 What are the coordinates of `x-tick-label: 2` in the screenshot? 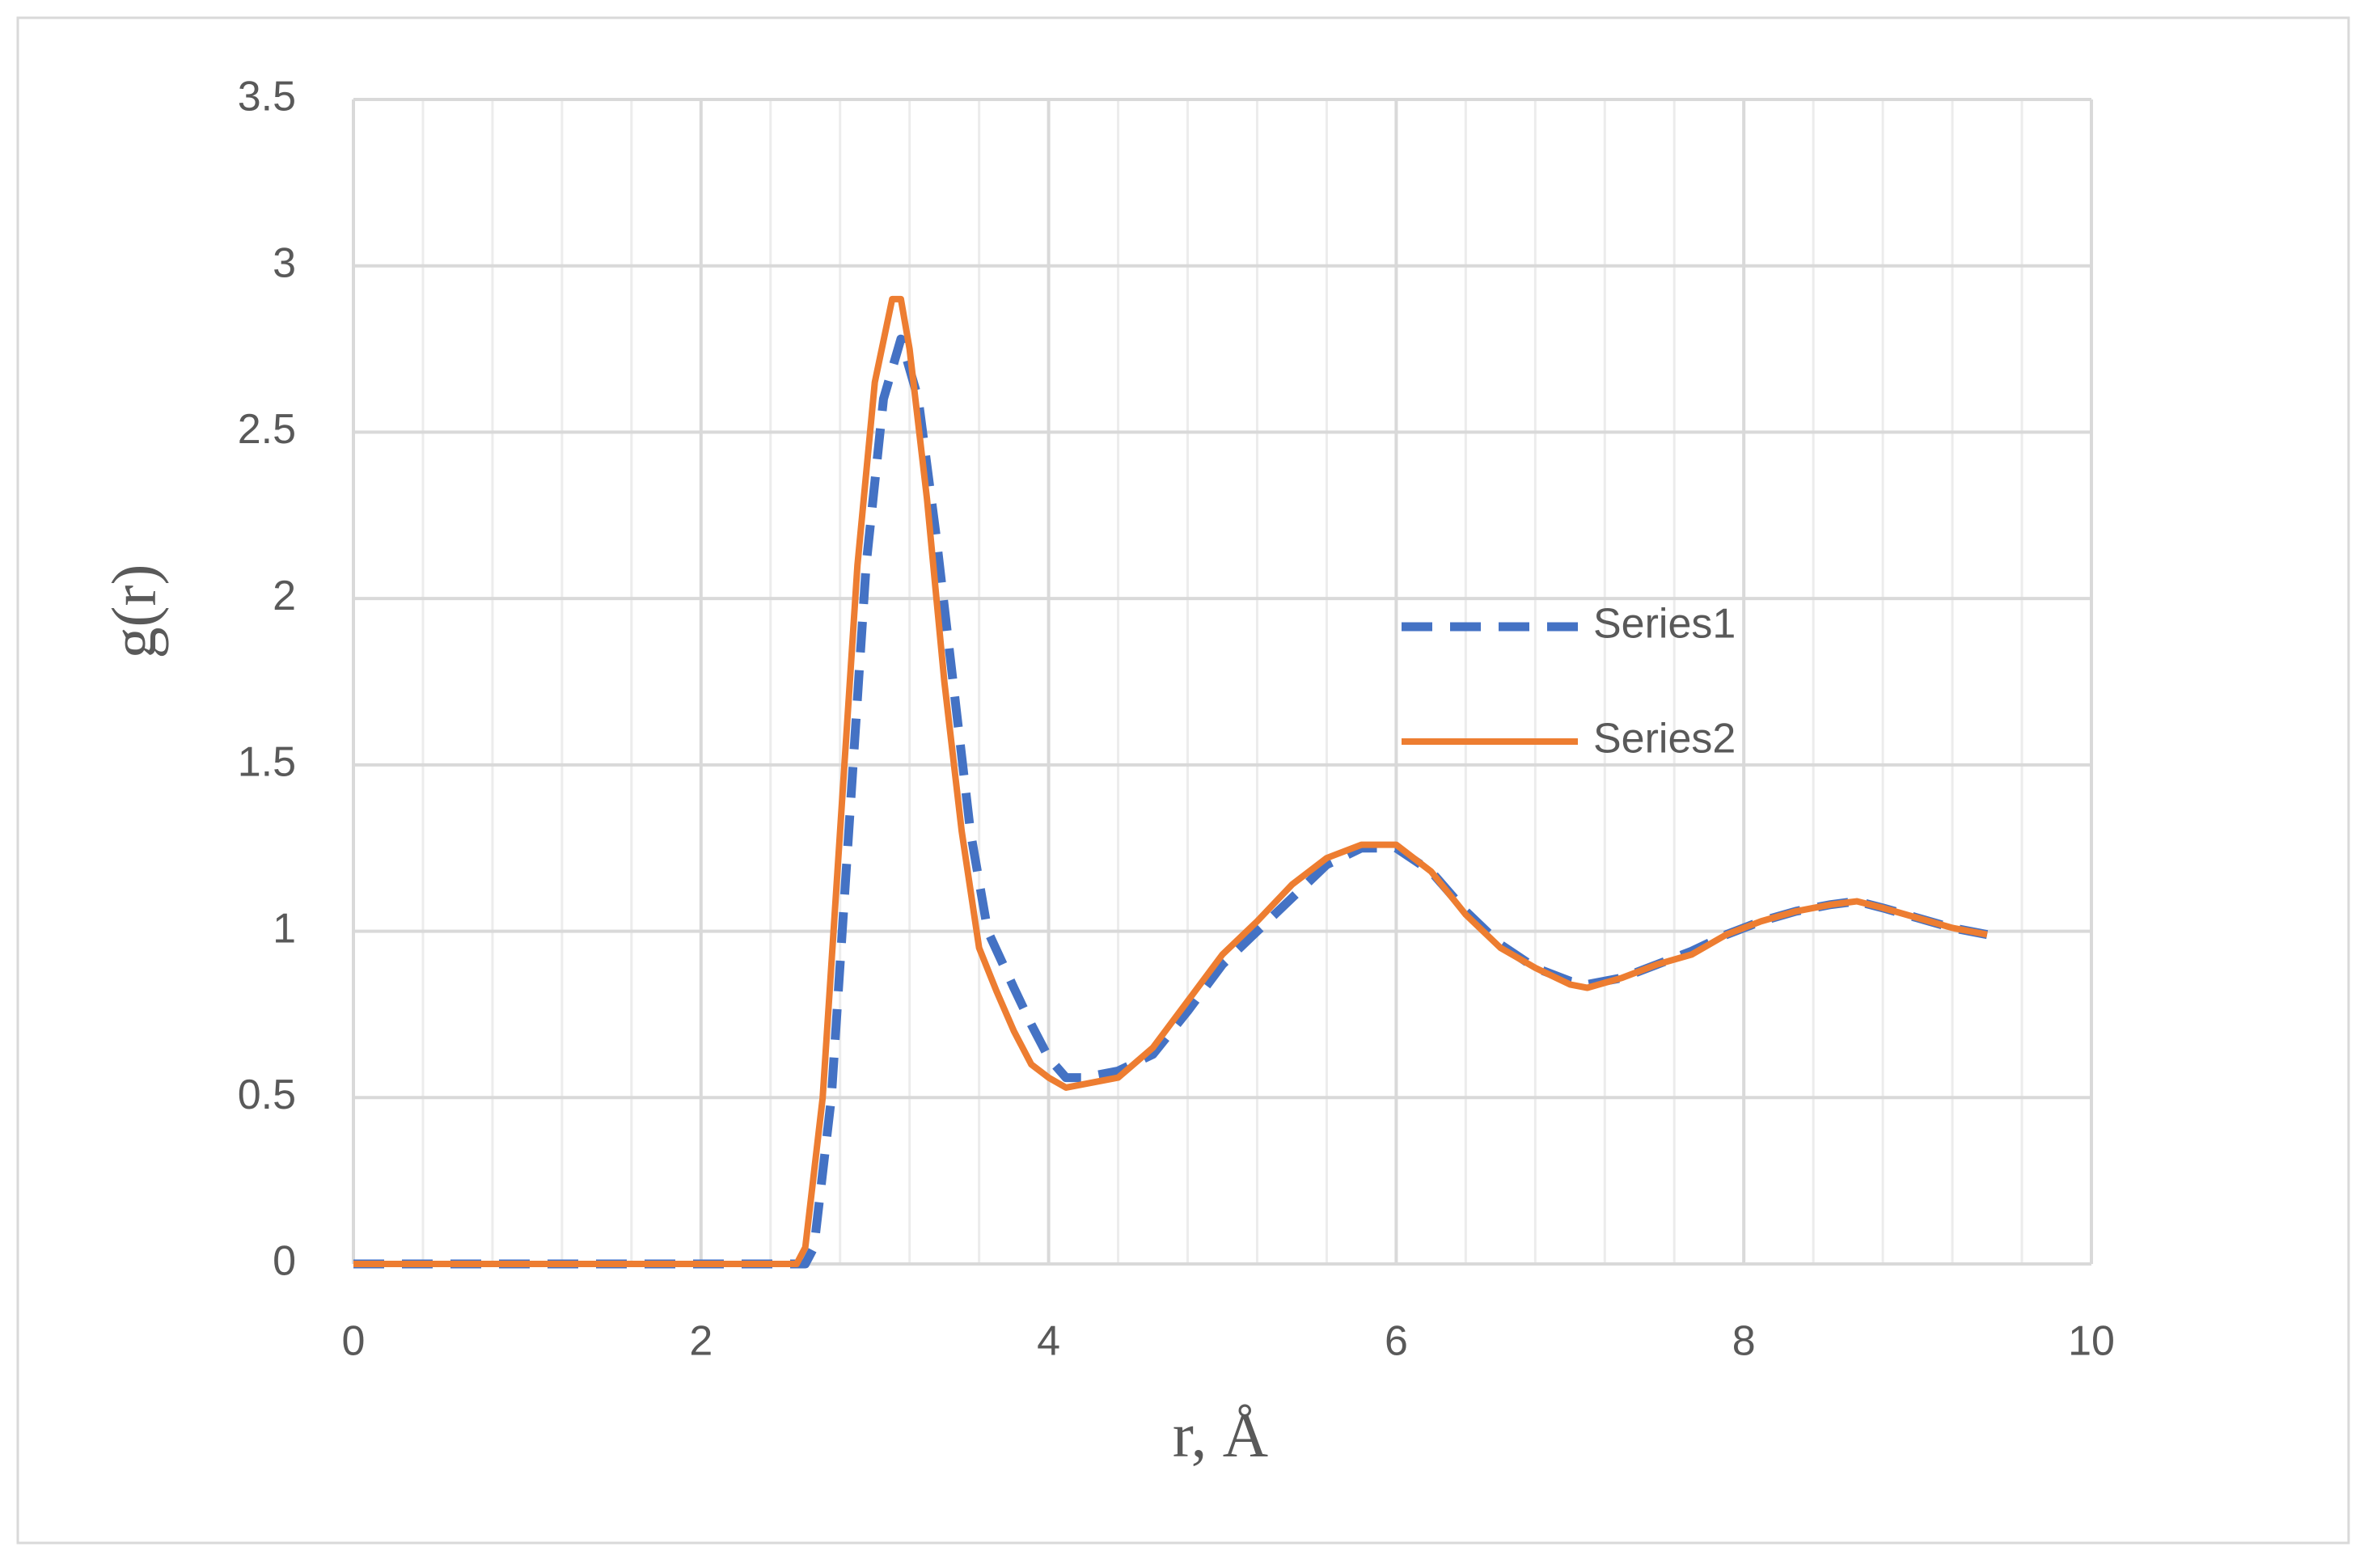 It's located at (701, 1341).